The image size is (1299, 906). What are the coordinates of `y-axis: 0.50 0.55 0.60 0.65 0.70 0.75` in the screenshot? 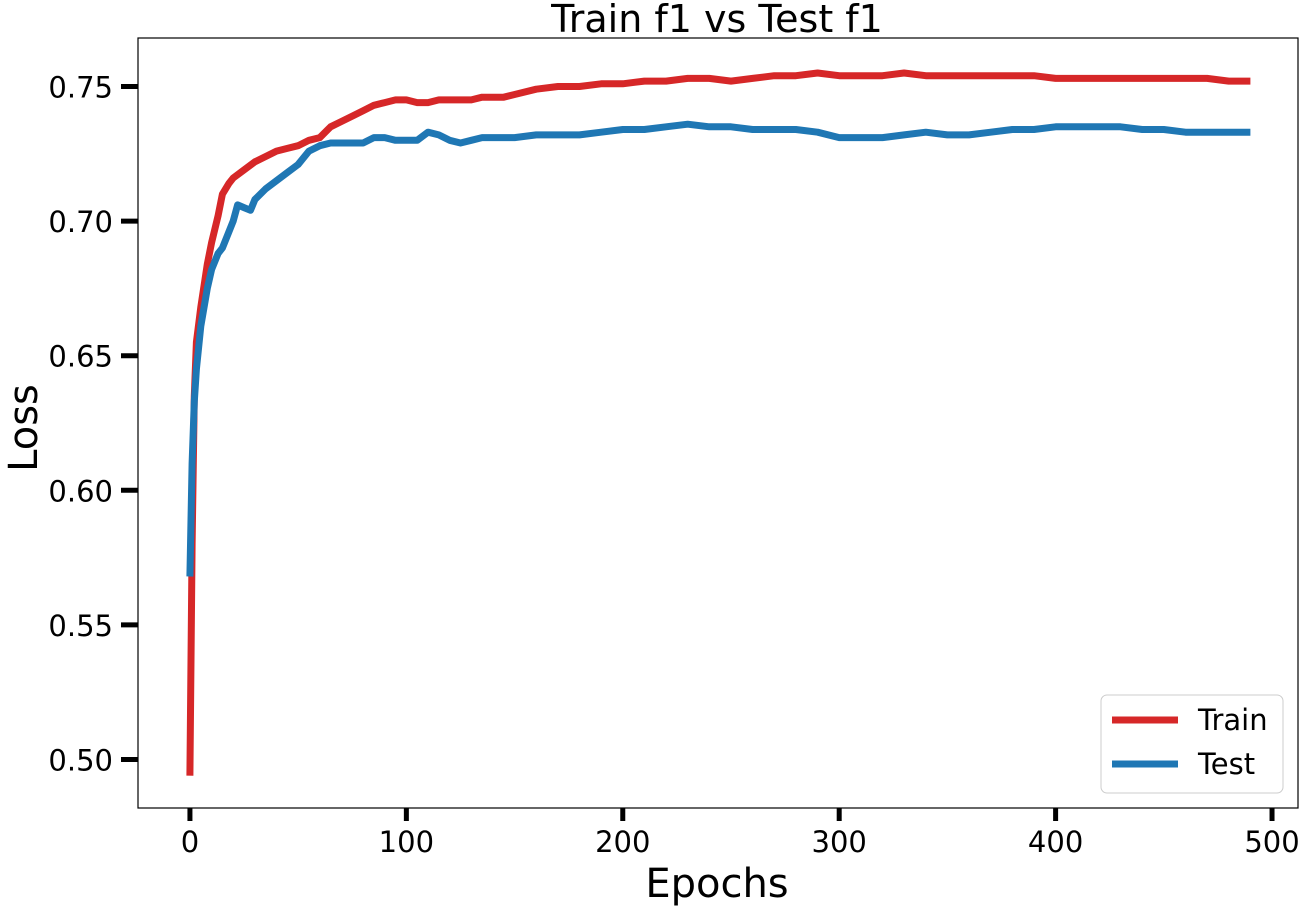 It's located at (93, 424).